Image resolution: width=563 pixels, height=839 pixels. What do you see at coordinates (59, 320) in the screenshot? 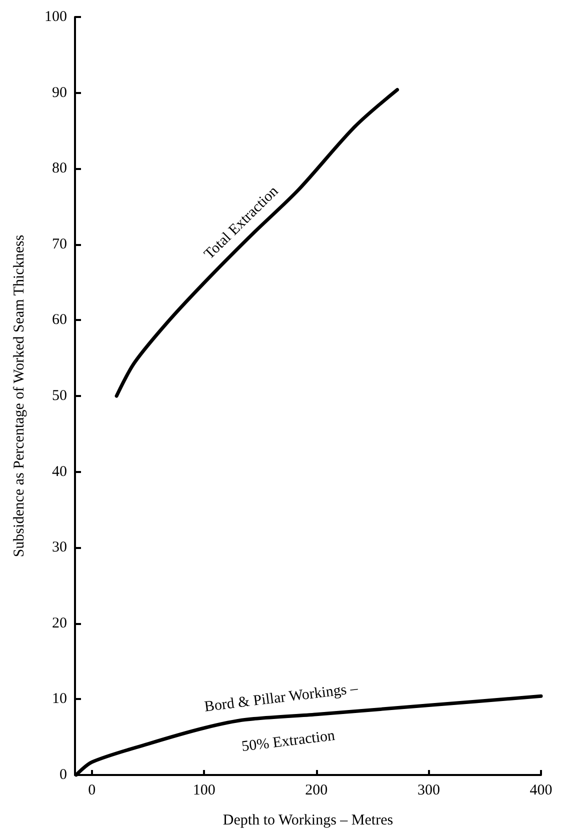
I see `y-tick-label: 60` at bounding box center [59, 320].